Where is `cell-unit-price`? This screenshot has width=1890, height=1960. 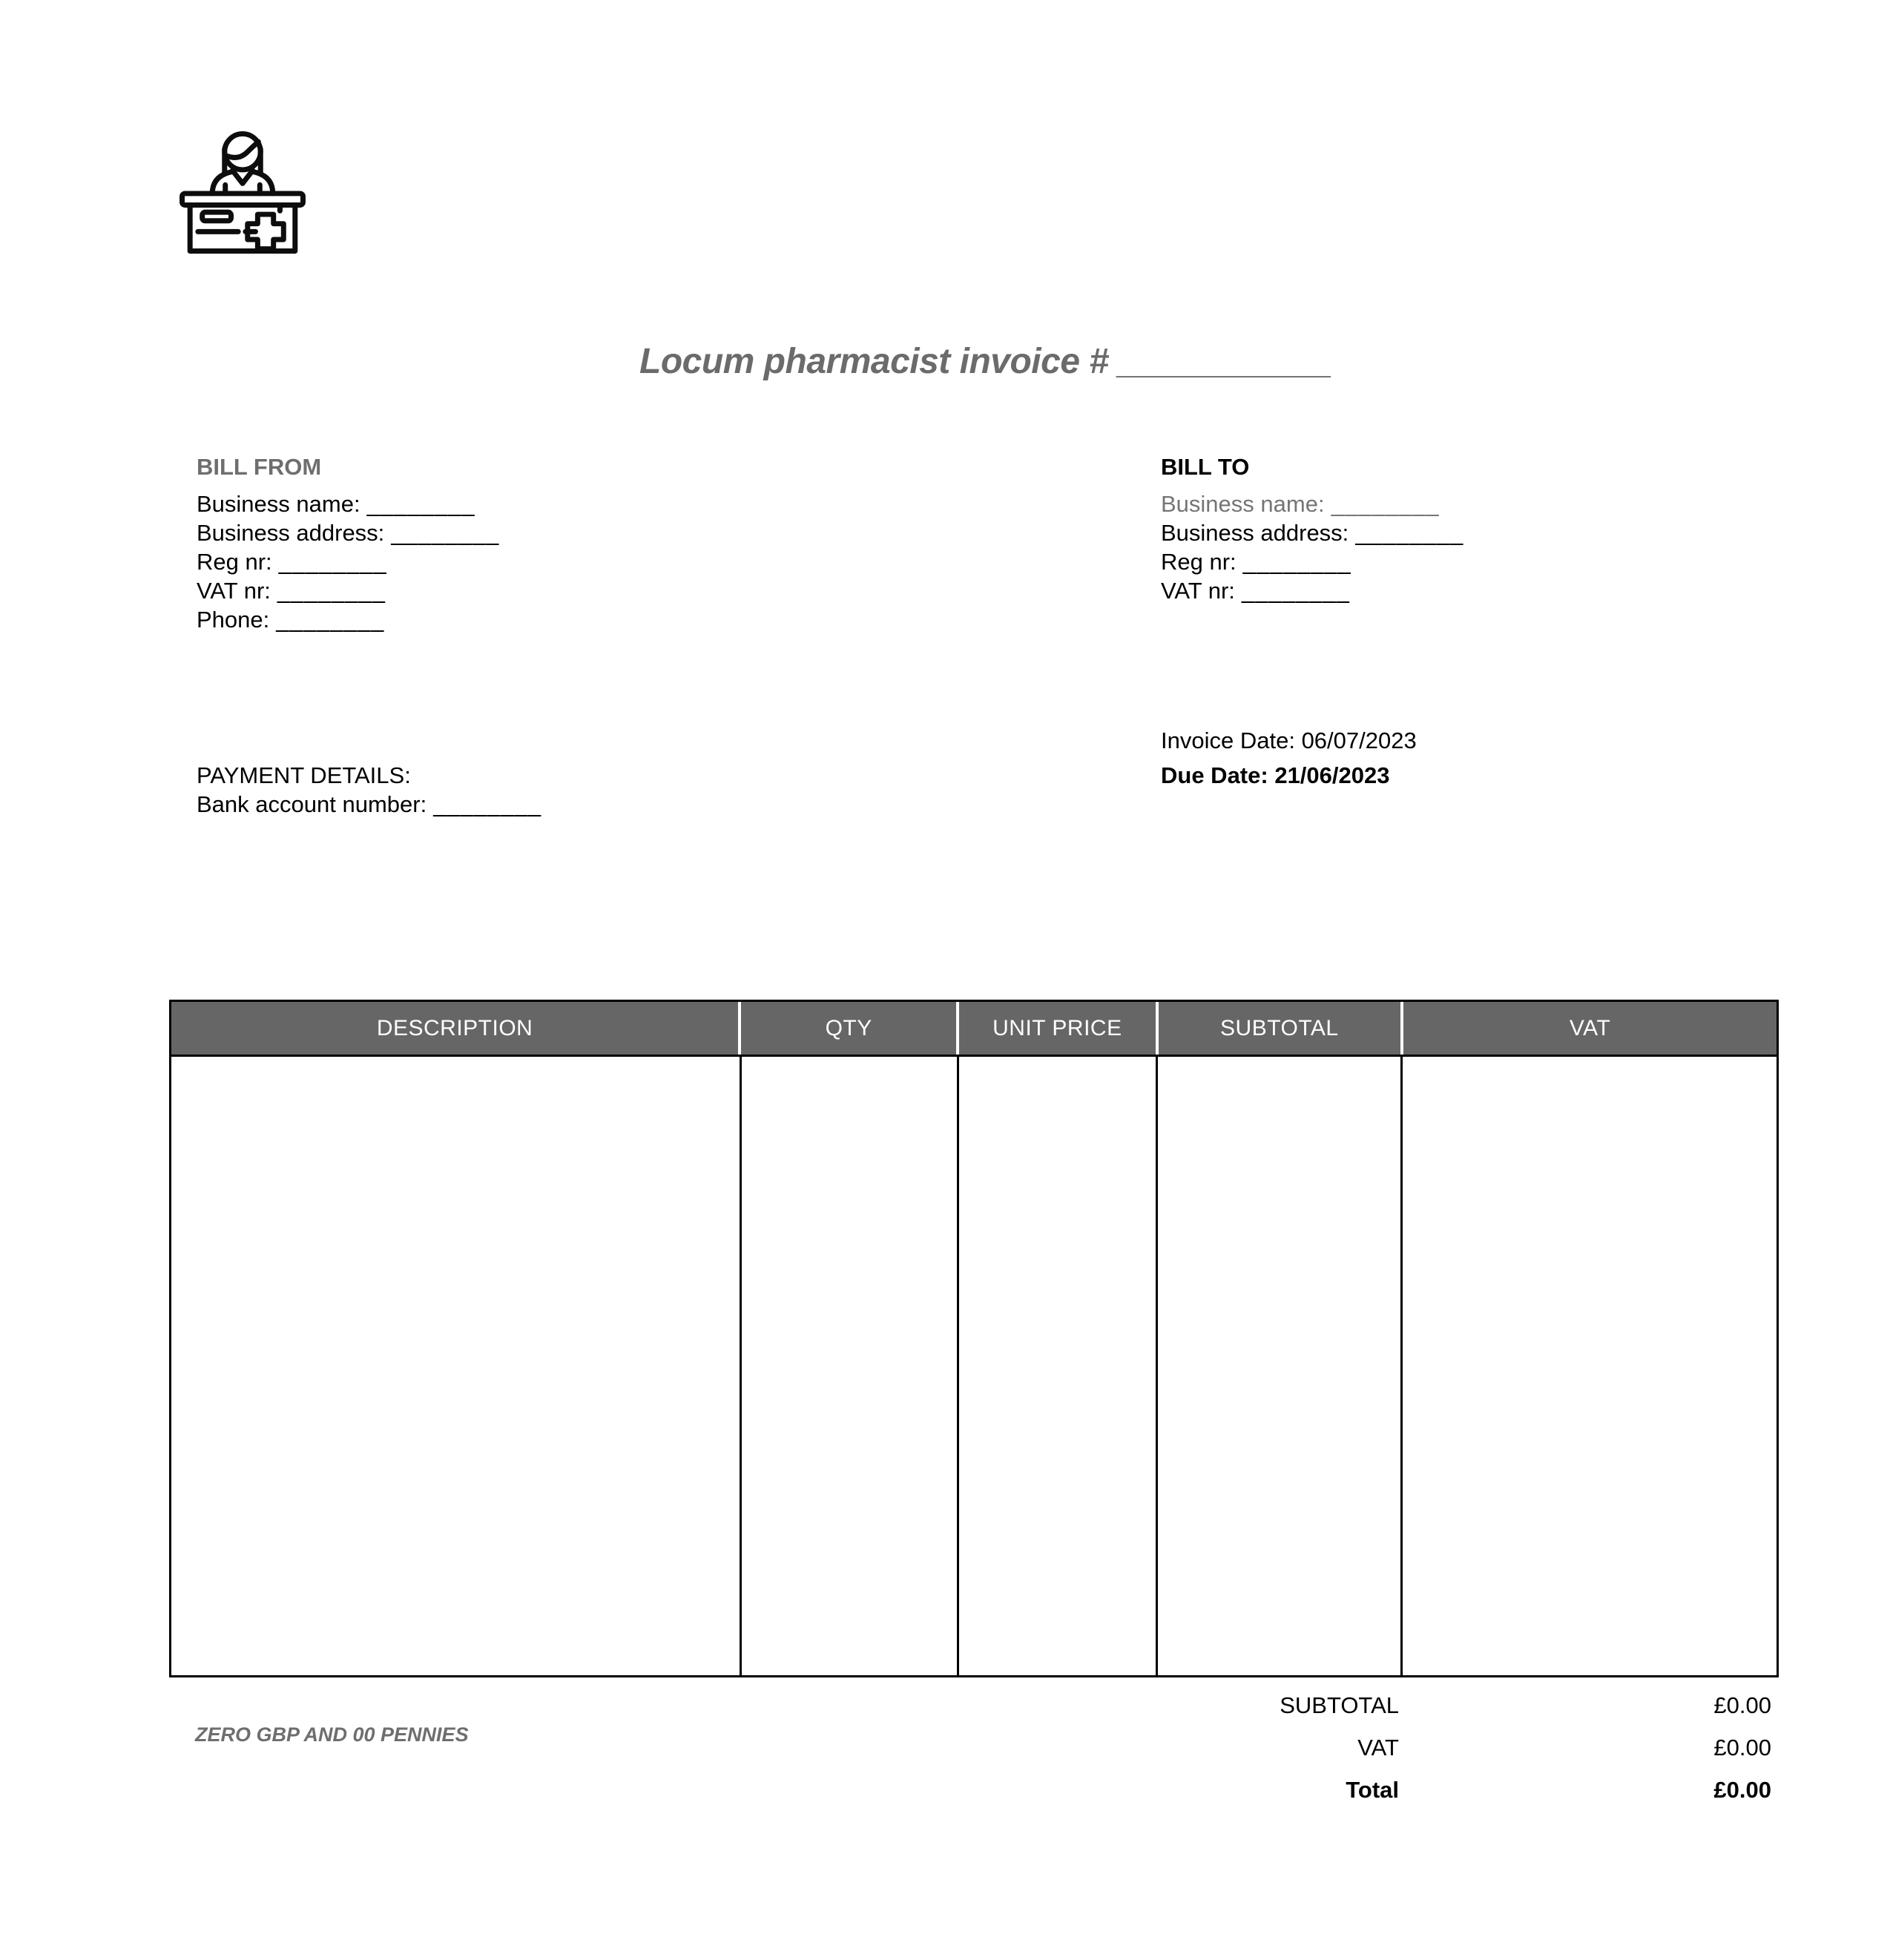 cell-unit-price is located at coordinates (1056, 1366).